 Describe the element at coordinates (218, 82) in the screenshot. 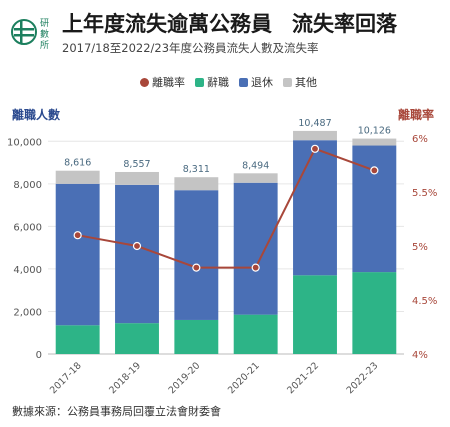

I see `legend-label-resign: 辭職` at that location.